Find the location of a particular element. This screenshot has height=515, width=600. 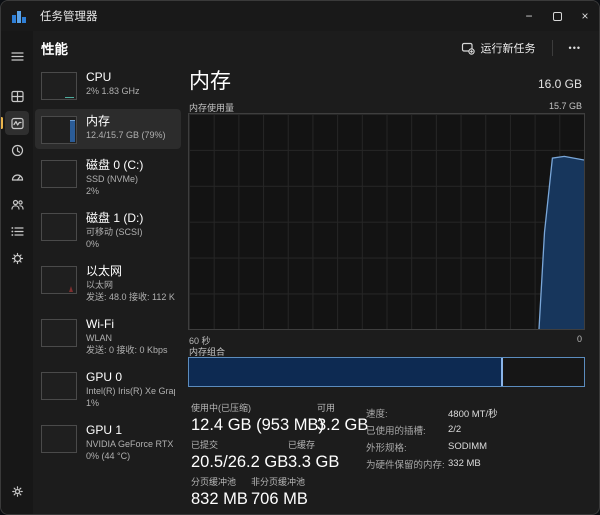

disk0-mini-chart is located at coordinates (59, 174).